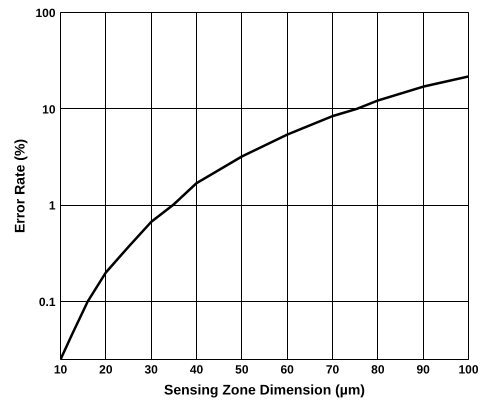  What do you see at coordinates (242, 369) in the screenshot?
I see `x-tick-label: 50` at bounding box center [242, 369].